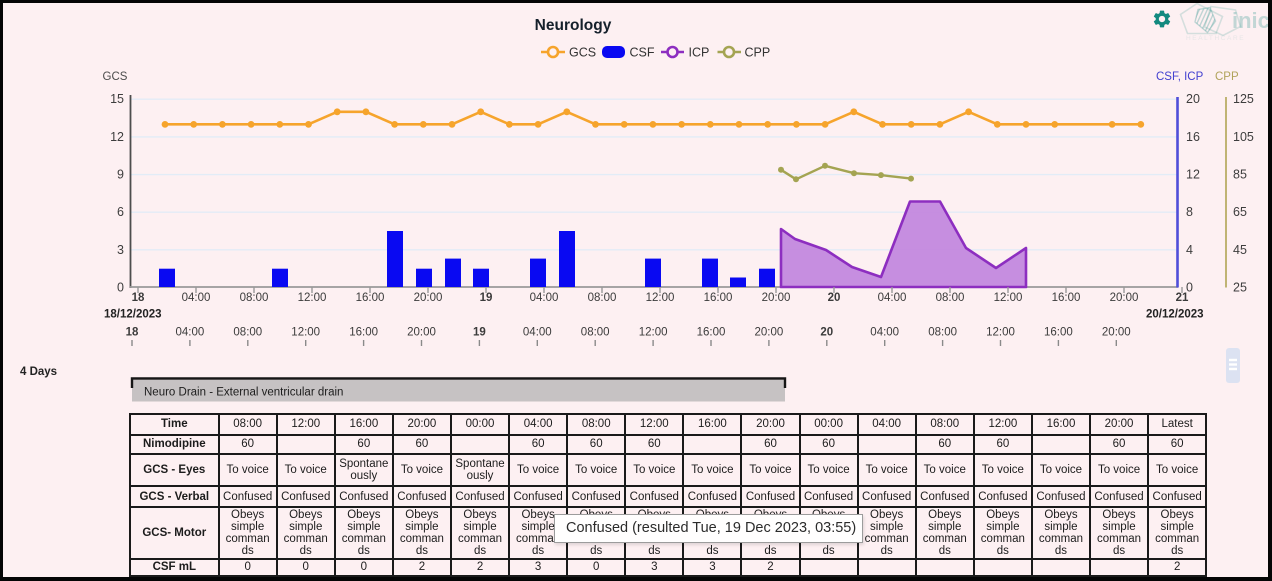  What do you see at coordinates (120, 250) in the screenshot?
I see `svg-text: 3` at bounding box center [120, 250].